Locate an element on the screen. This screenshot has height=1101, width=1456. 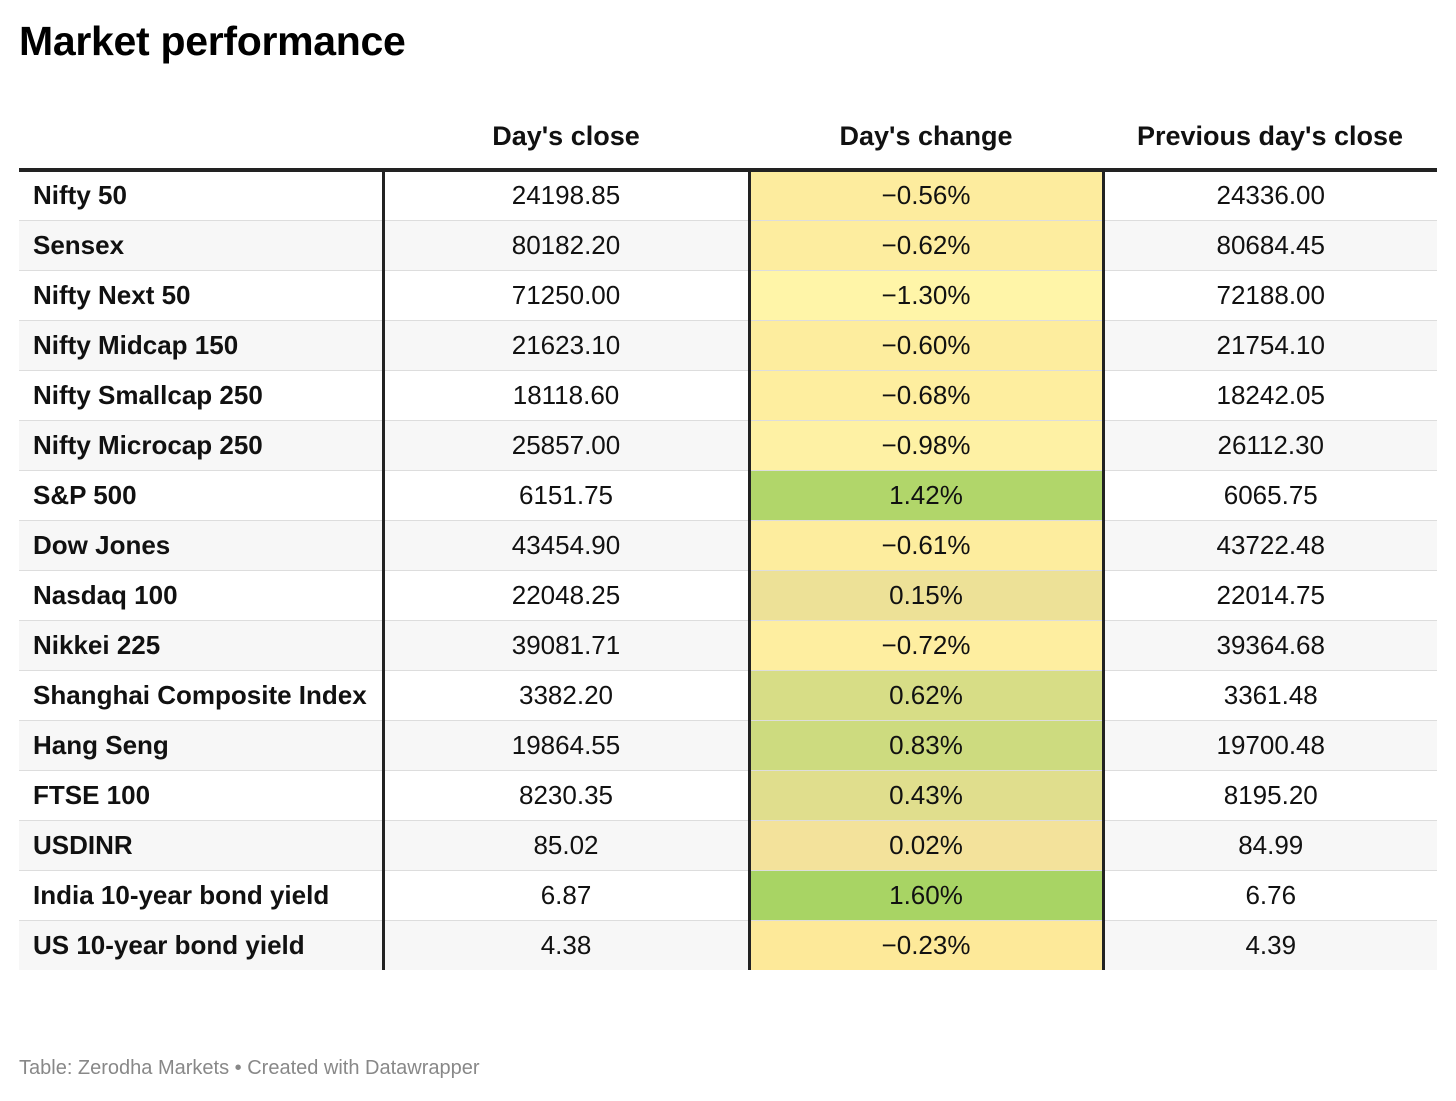
table-row: S&P 500 6151.75 1.42% 6065.75 is located at coordinates (728, 495).